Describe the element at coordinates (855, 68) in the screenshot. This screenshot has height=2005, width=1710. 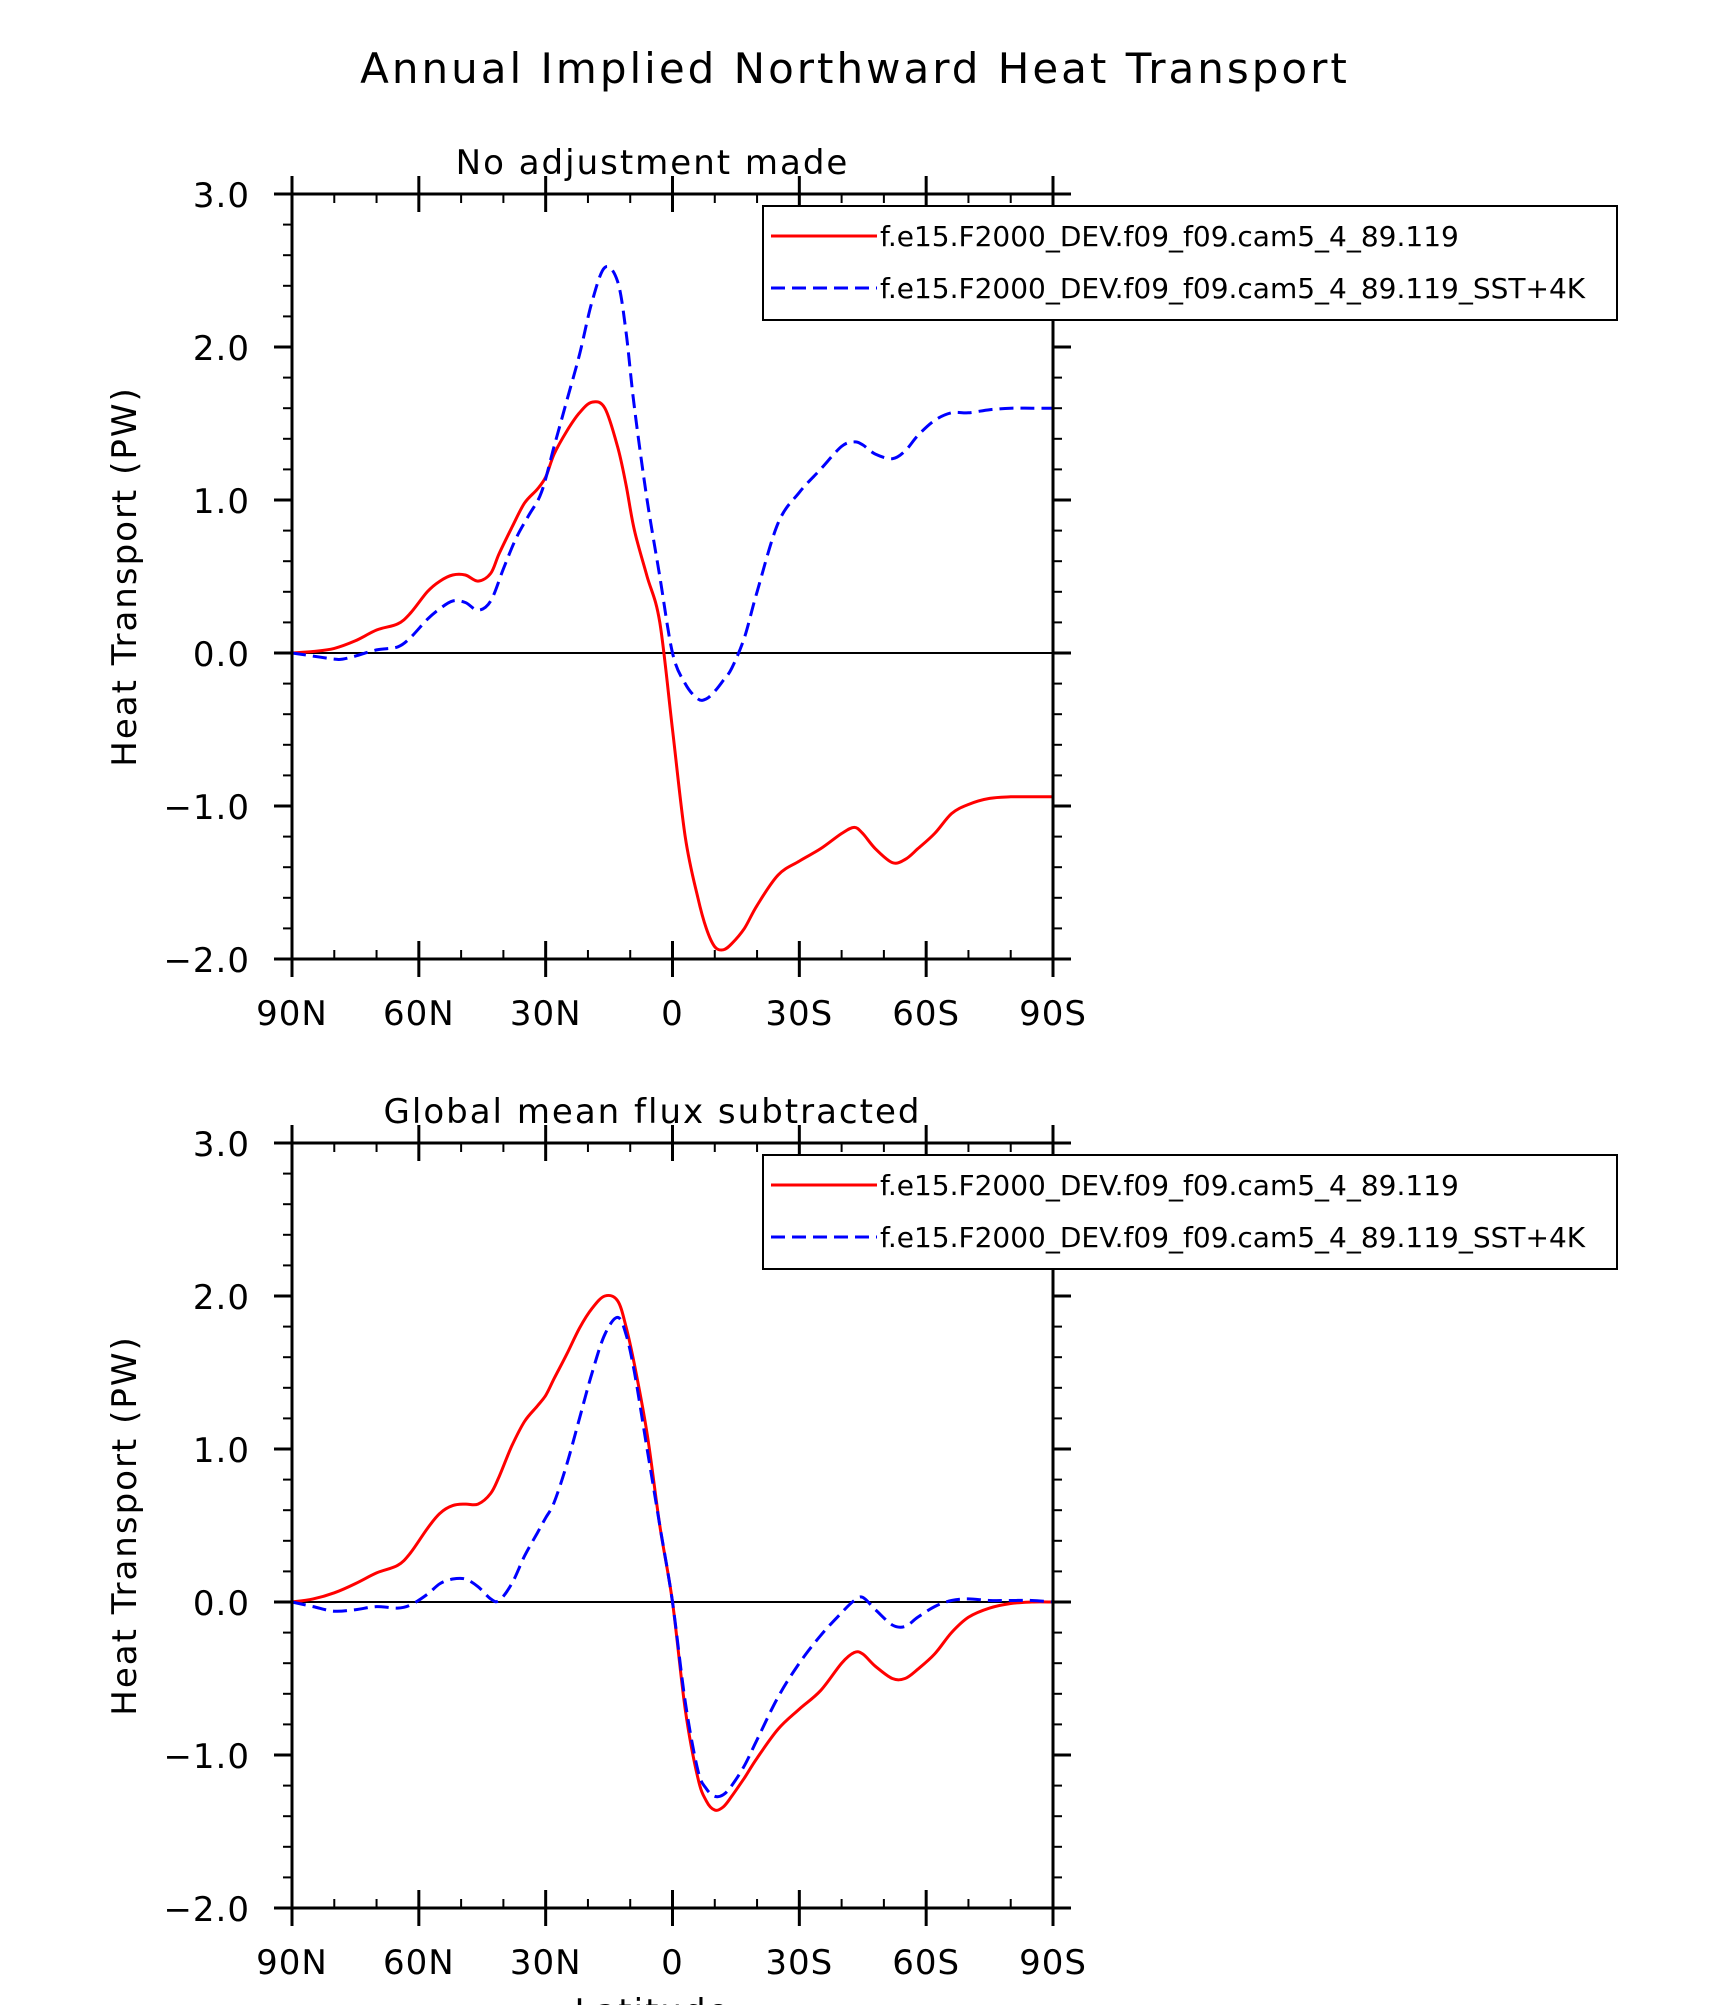
I see `figure-title: Annual Implied Northward Heat Transport` at that location.